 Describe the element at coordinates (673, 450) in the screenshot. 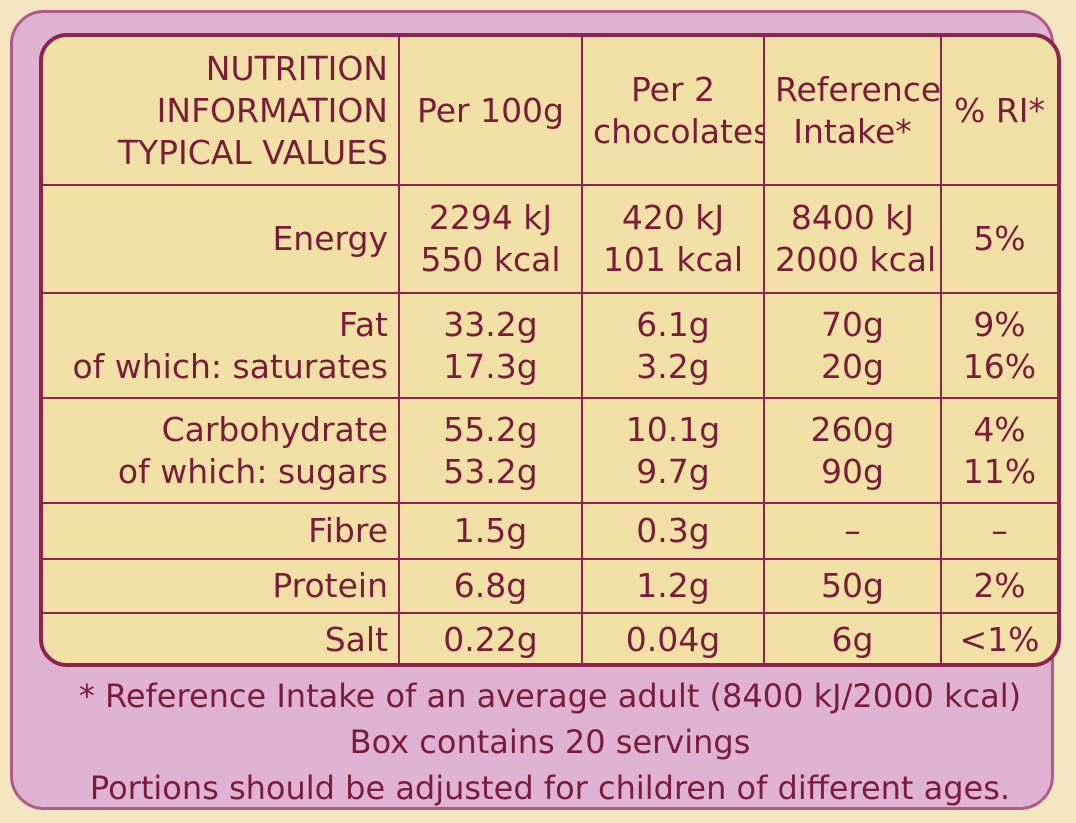

I see `cell-per-2: 10.1g 9.7g` at that location.